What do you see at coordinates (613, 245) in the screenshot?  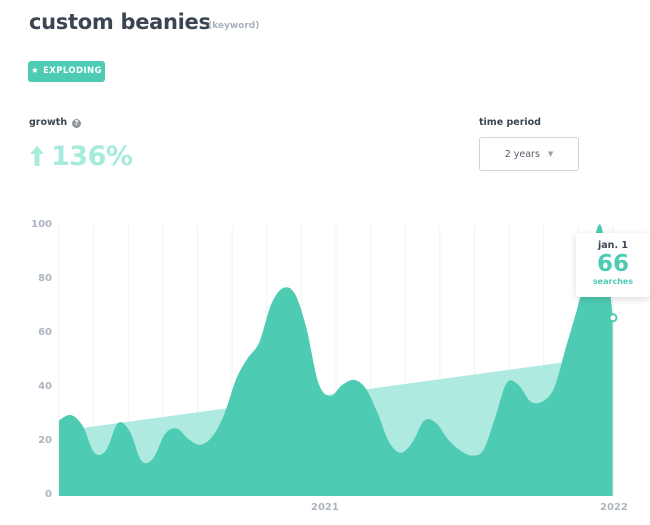 I see `tooltip-date: jan. 1` at bounding box center [613, 245].